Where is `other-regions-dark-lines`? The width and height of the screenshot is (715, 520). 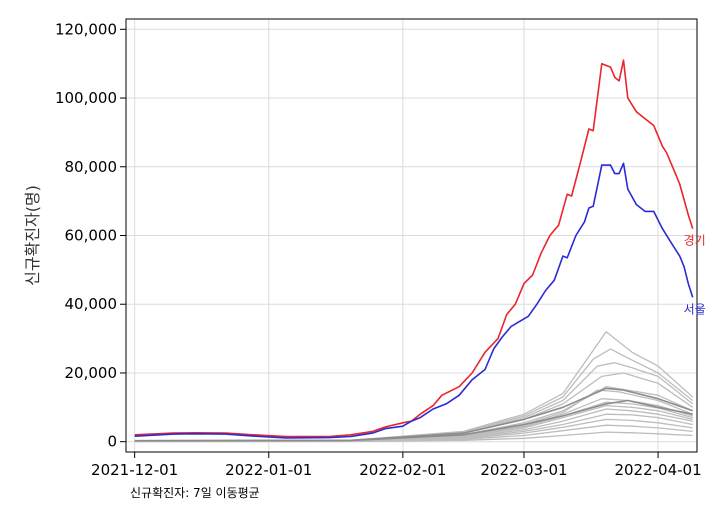 other-regions-dark-lines is located at coordinates (413, 414).